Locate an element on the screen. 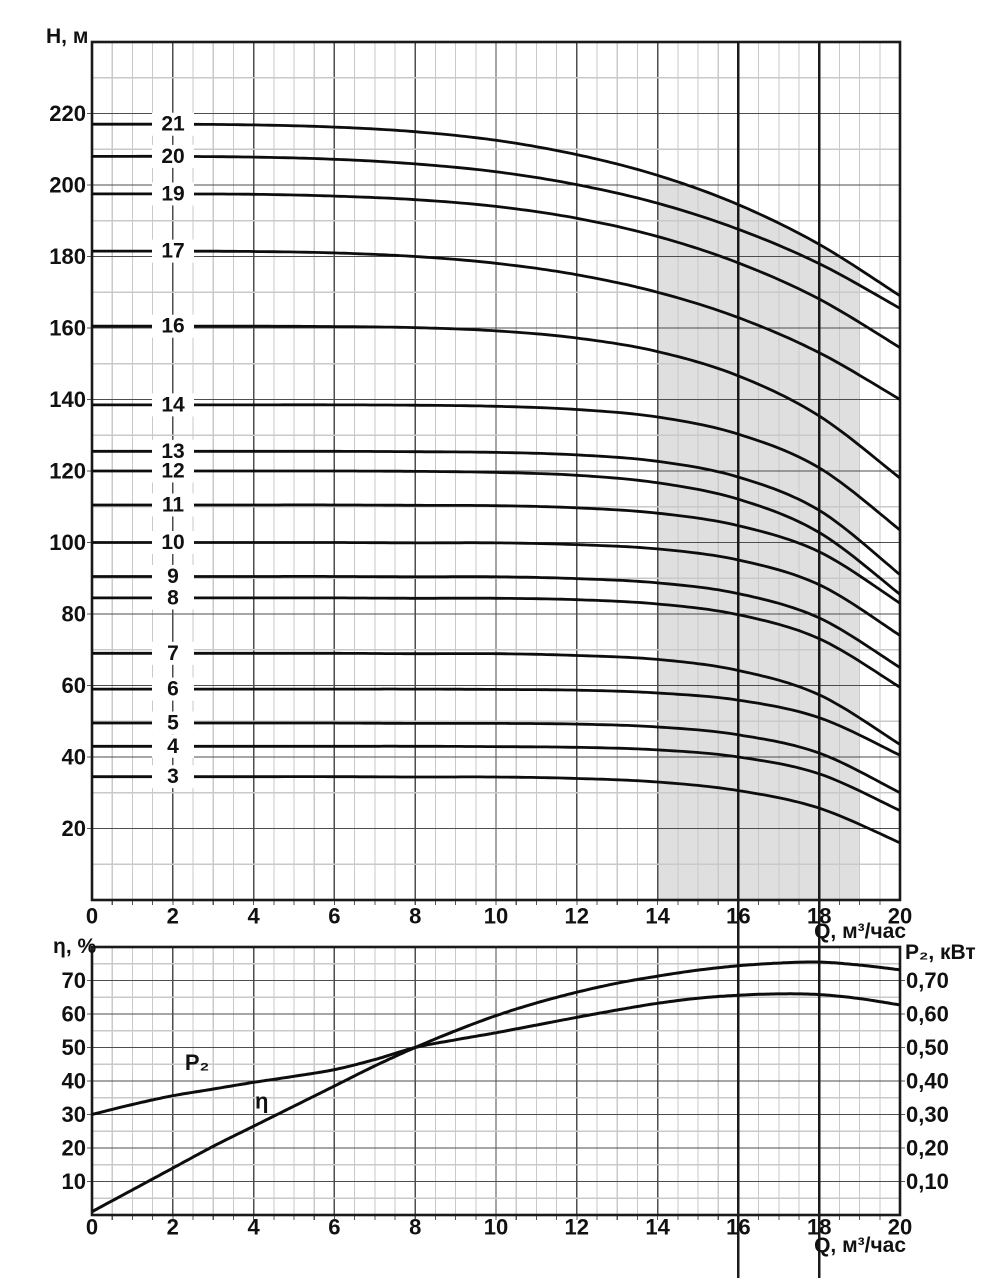 This screenshot has width=1000, height=1278. svg-text: 80 is located at coordinates (74, 614).